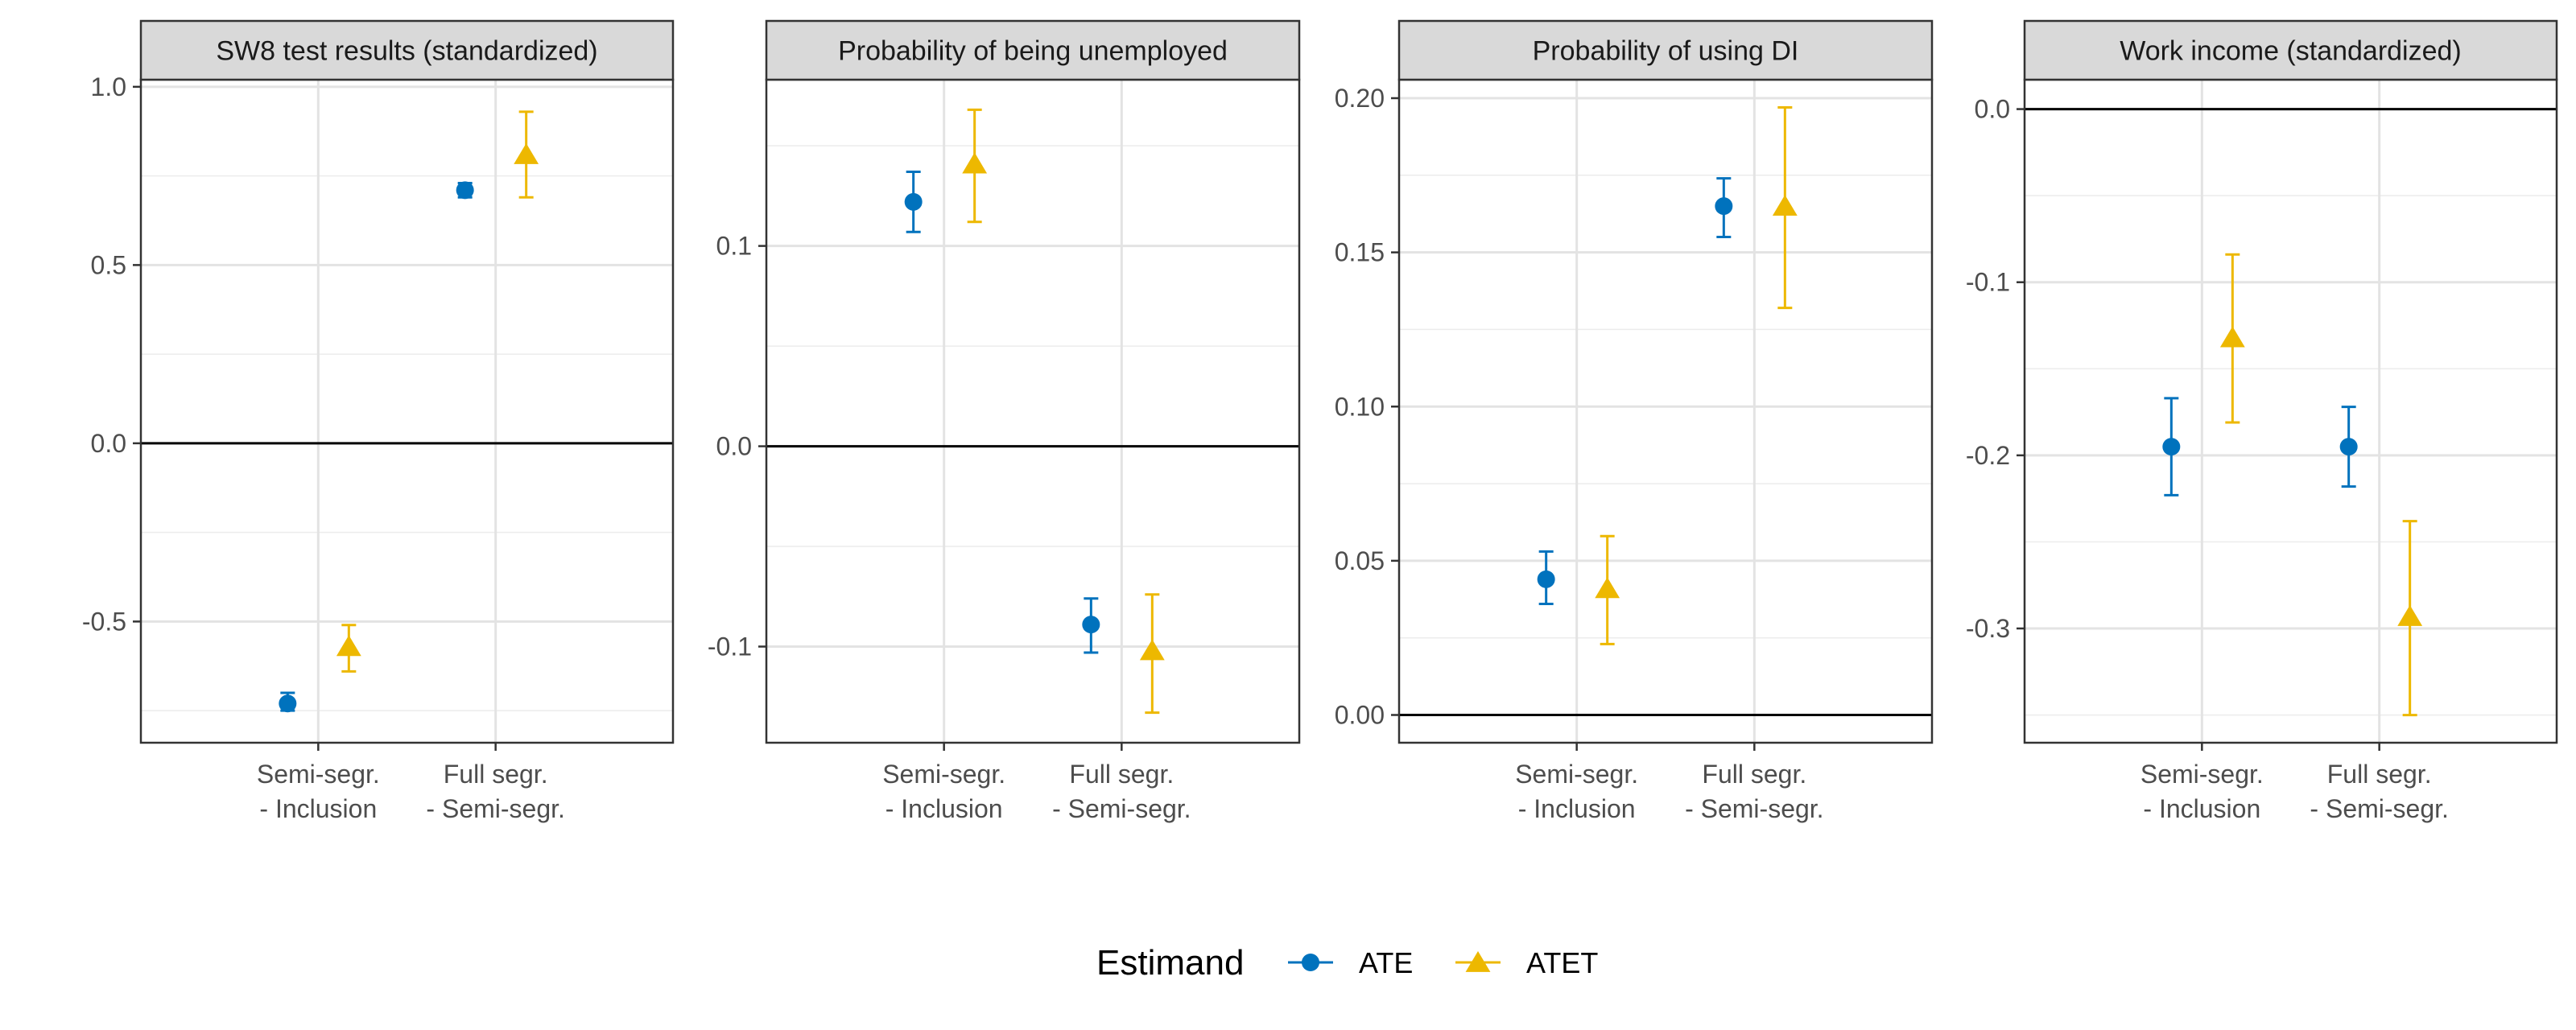  I want to click on legend-title: Estimand, so click(1170, 963).